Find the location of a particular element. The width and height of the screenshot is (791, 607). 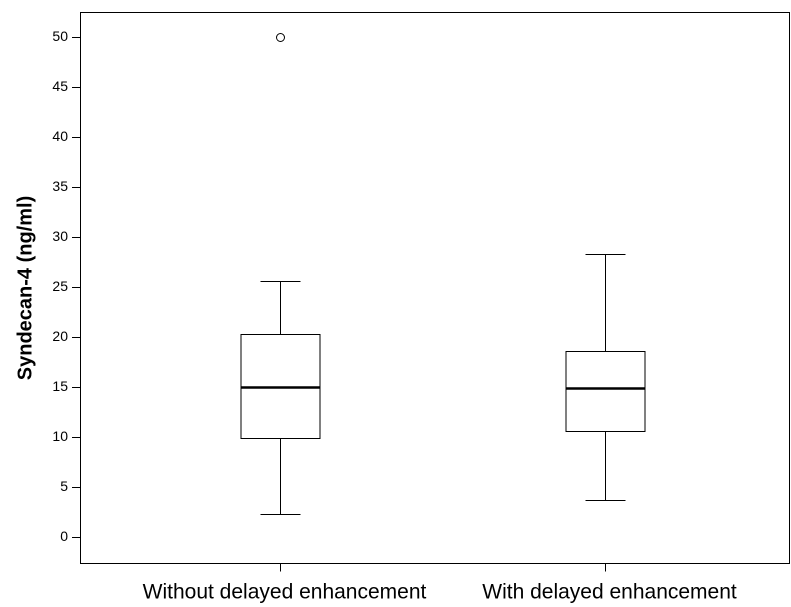

y-tick-label: 45 is located at coordinates (60, 86).